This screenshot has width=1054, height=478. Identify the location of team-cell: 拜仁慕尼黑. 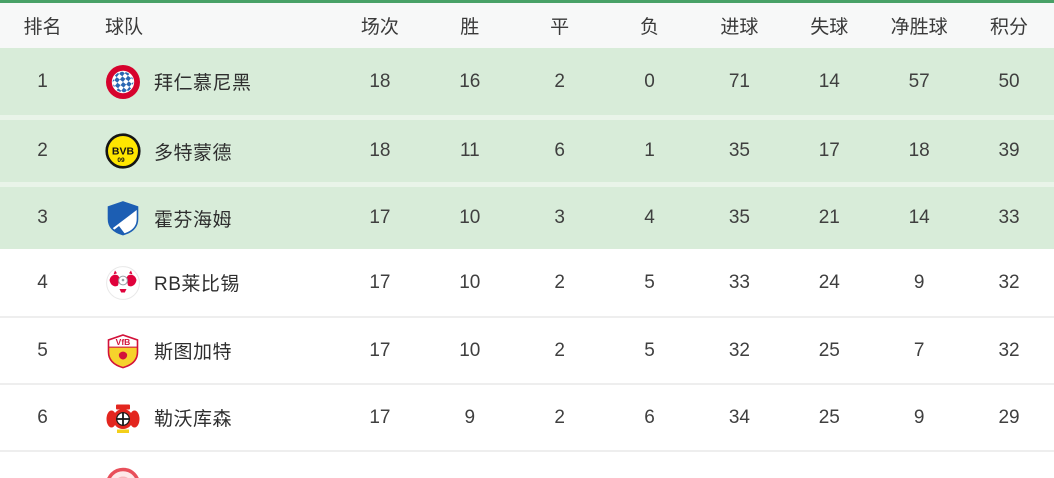
(210, 82).